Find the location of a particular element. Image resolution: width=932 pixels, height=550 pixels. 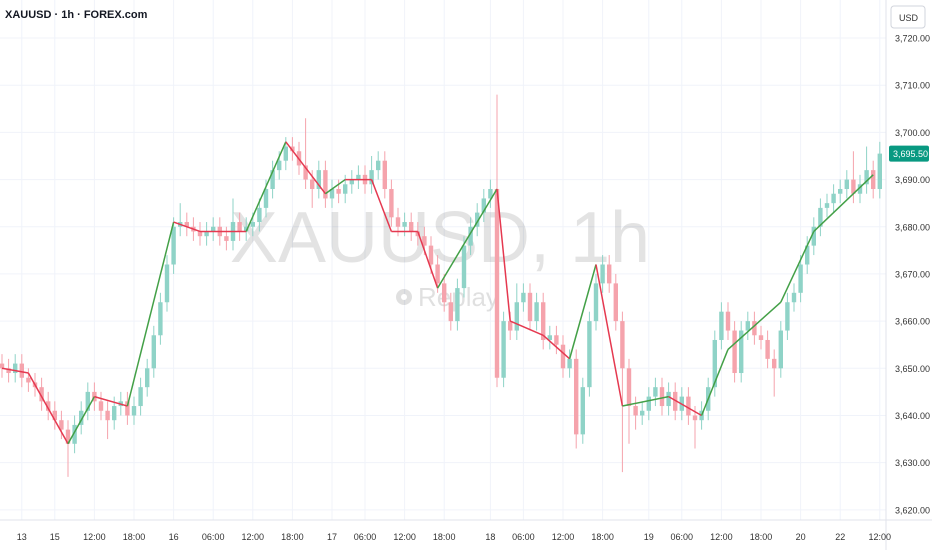

last-price-box is located at coordinates (909, 153).